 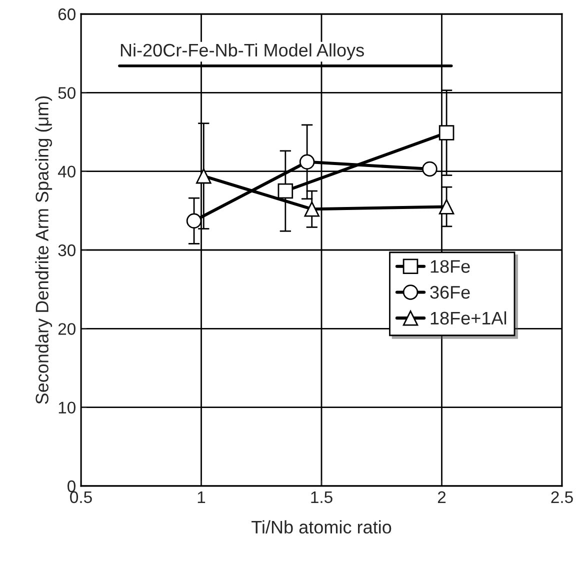 I want to click on legend-label: 18Fe+1Al, so click(x=468, y=318).